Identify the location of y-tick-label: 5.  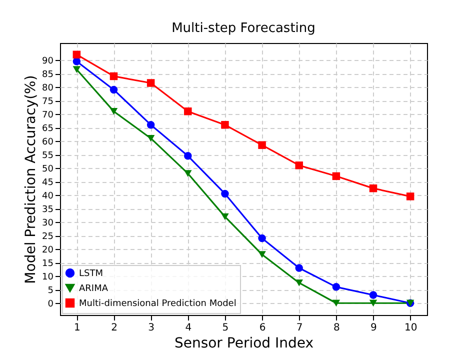
(51, 291).